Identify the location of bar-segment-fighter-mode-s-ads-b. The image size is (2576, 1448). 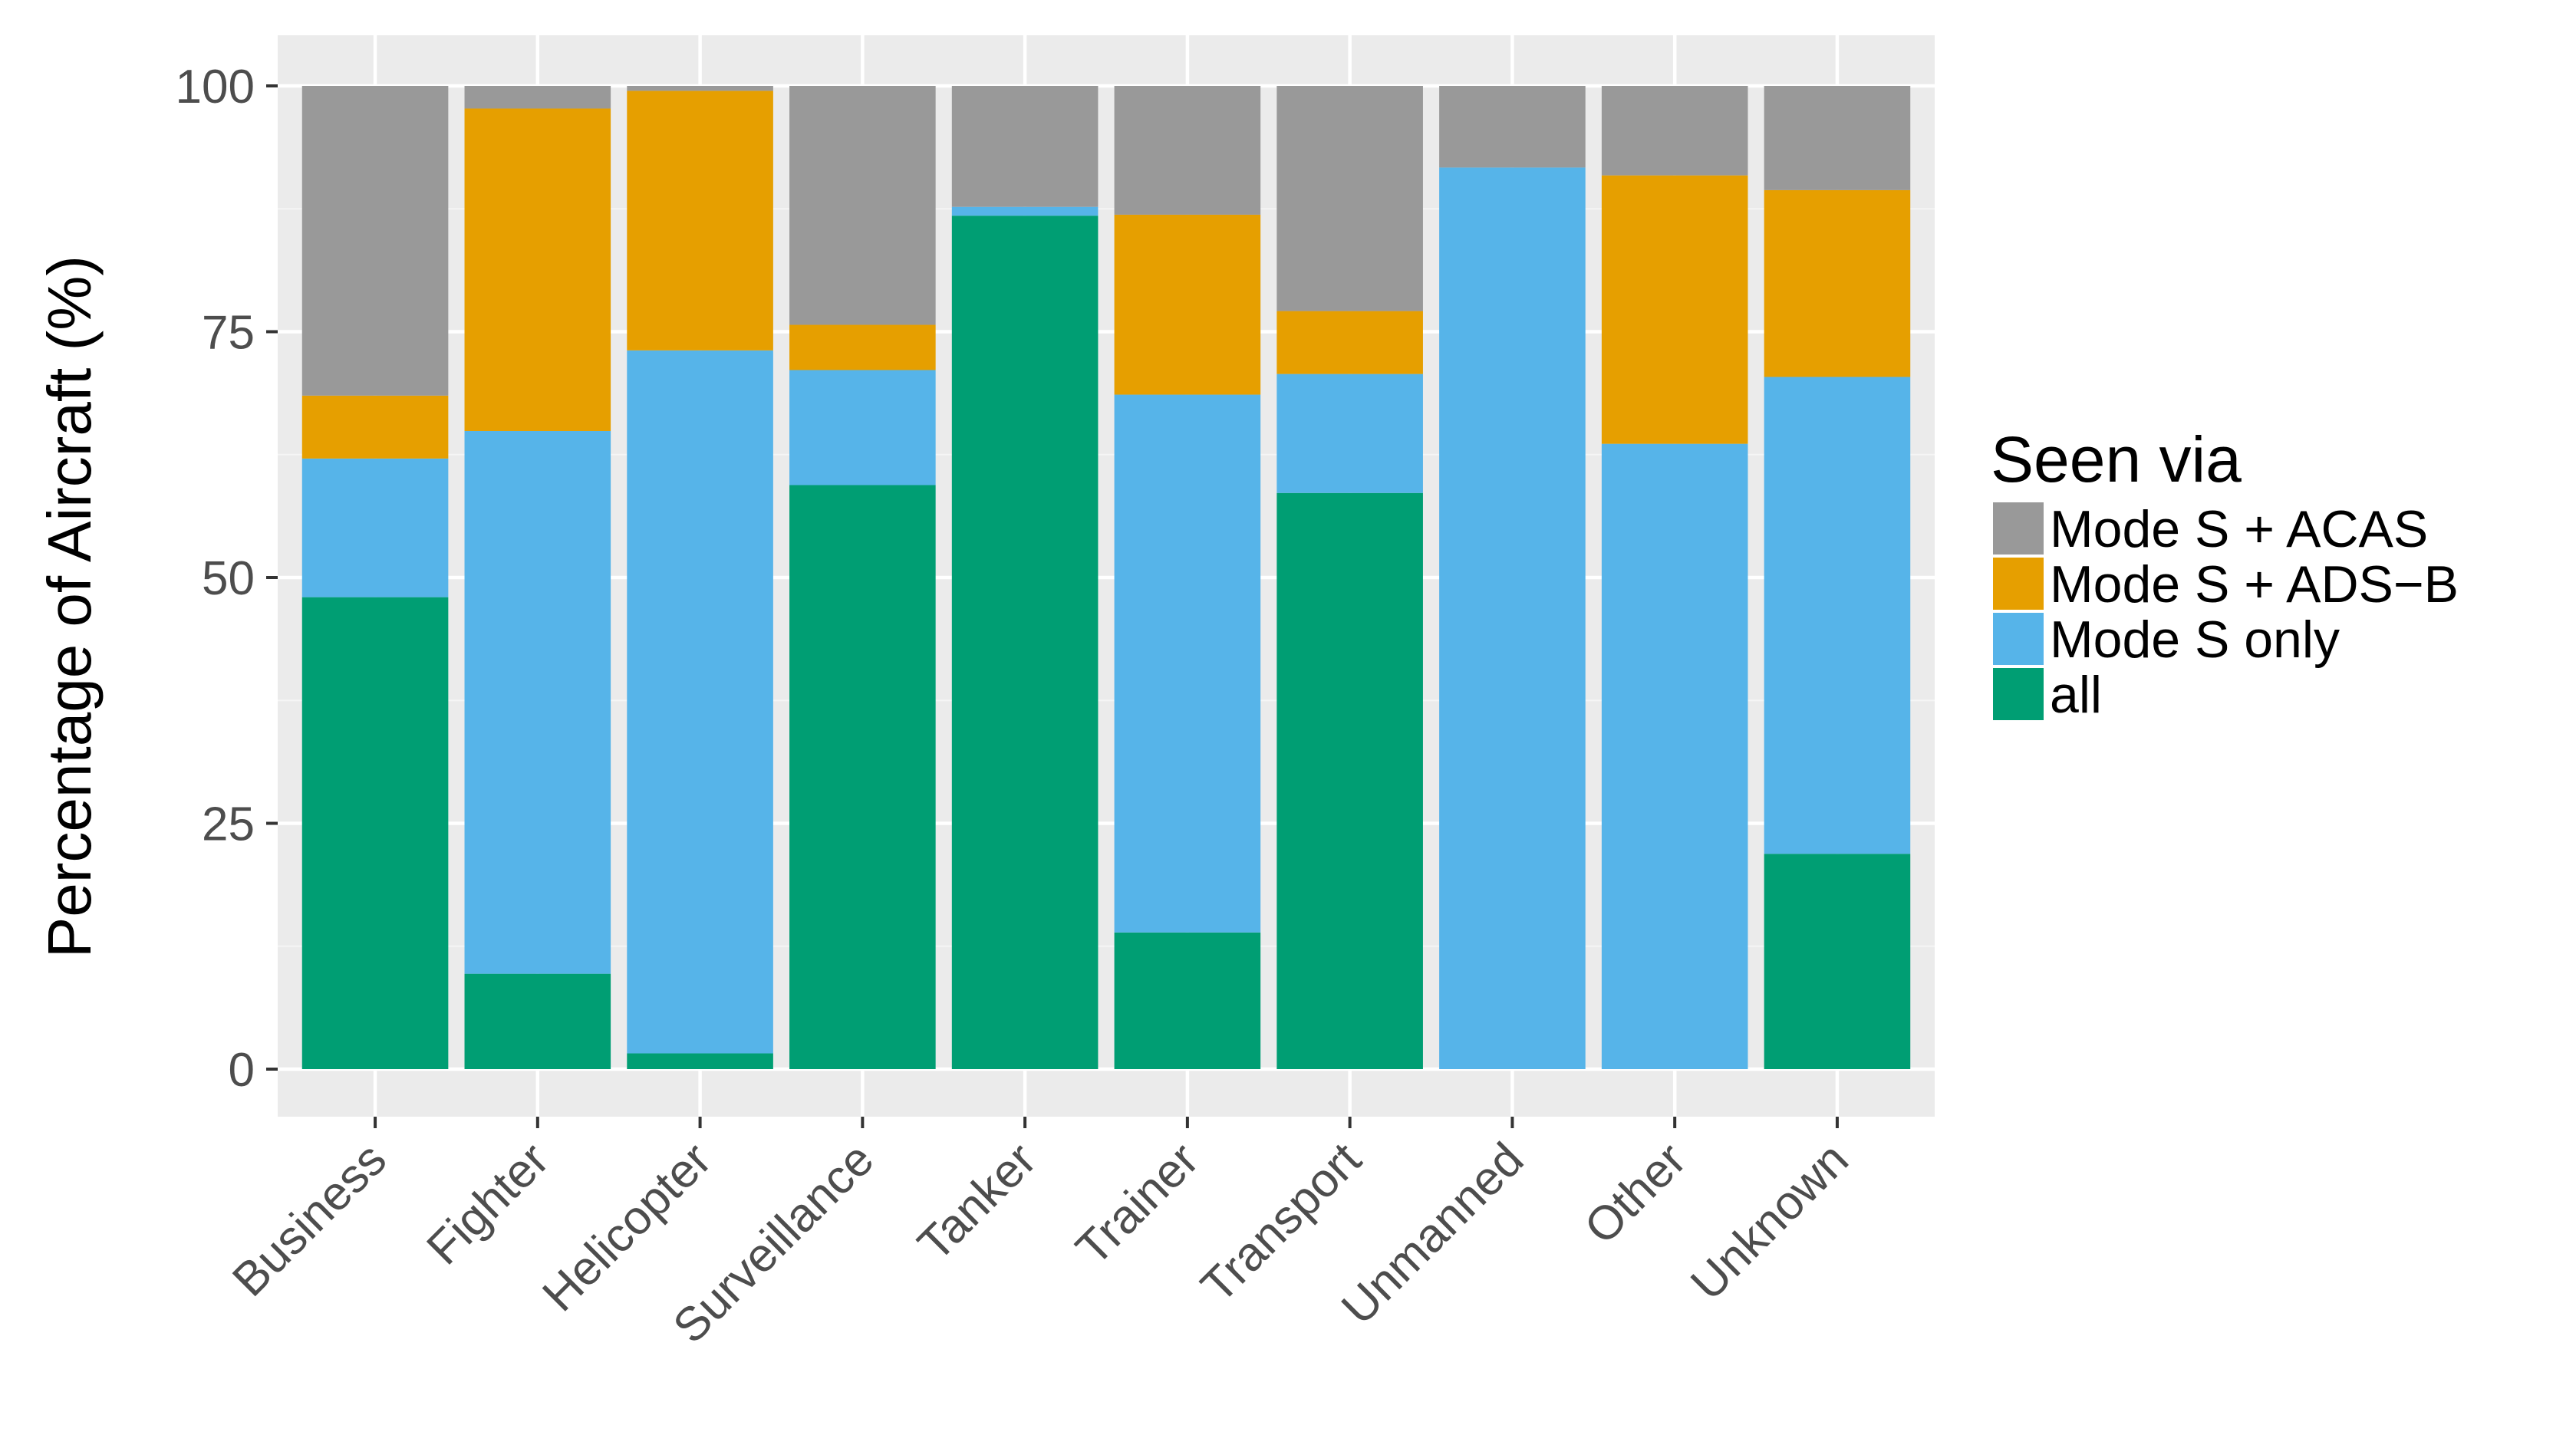
(537, 269).